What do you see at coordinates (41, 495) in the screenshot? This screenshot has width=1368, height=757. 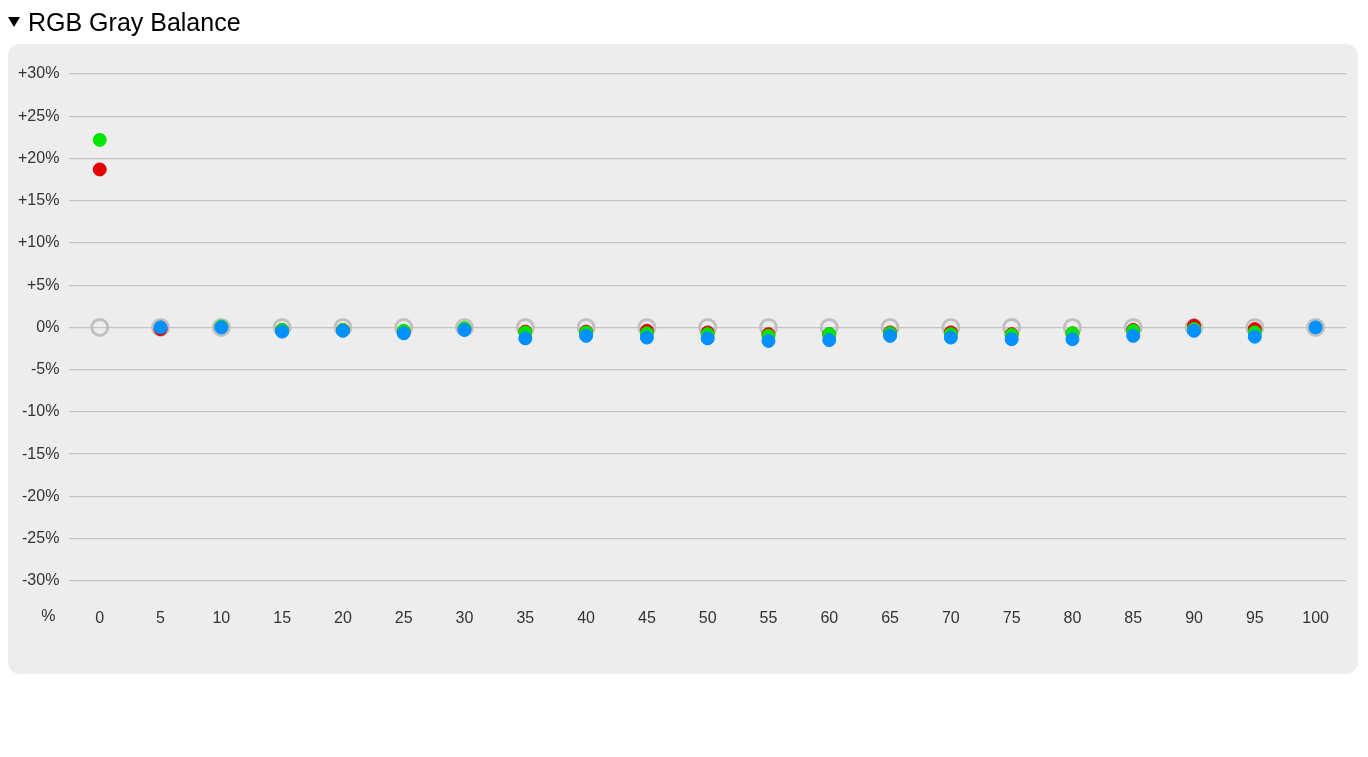 I see `y-tick-label: -20%` at bounding box center [41, 495].